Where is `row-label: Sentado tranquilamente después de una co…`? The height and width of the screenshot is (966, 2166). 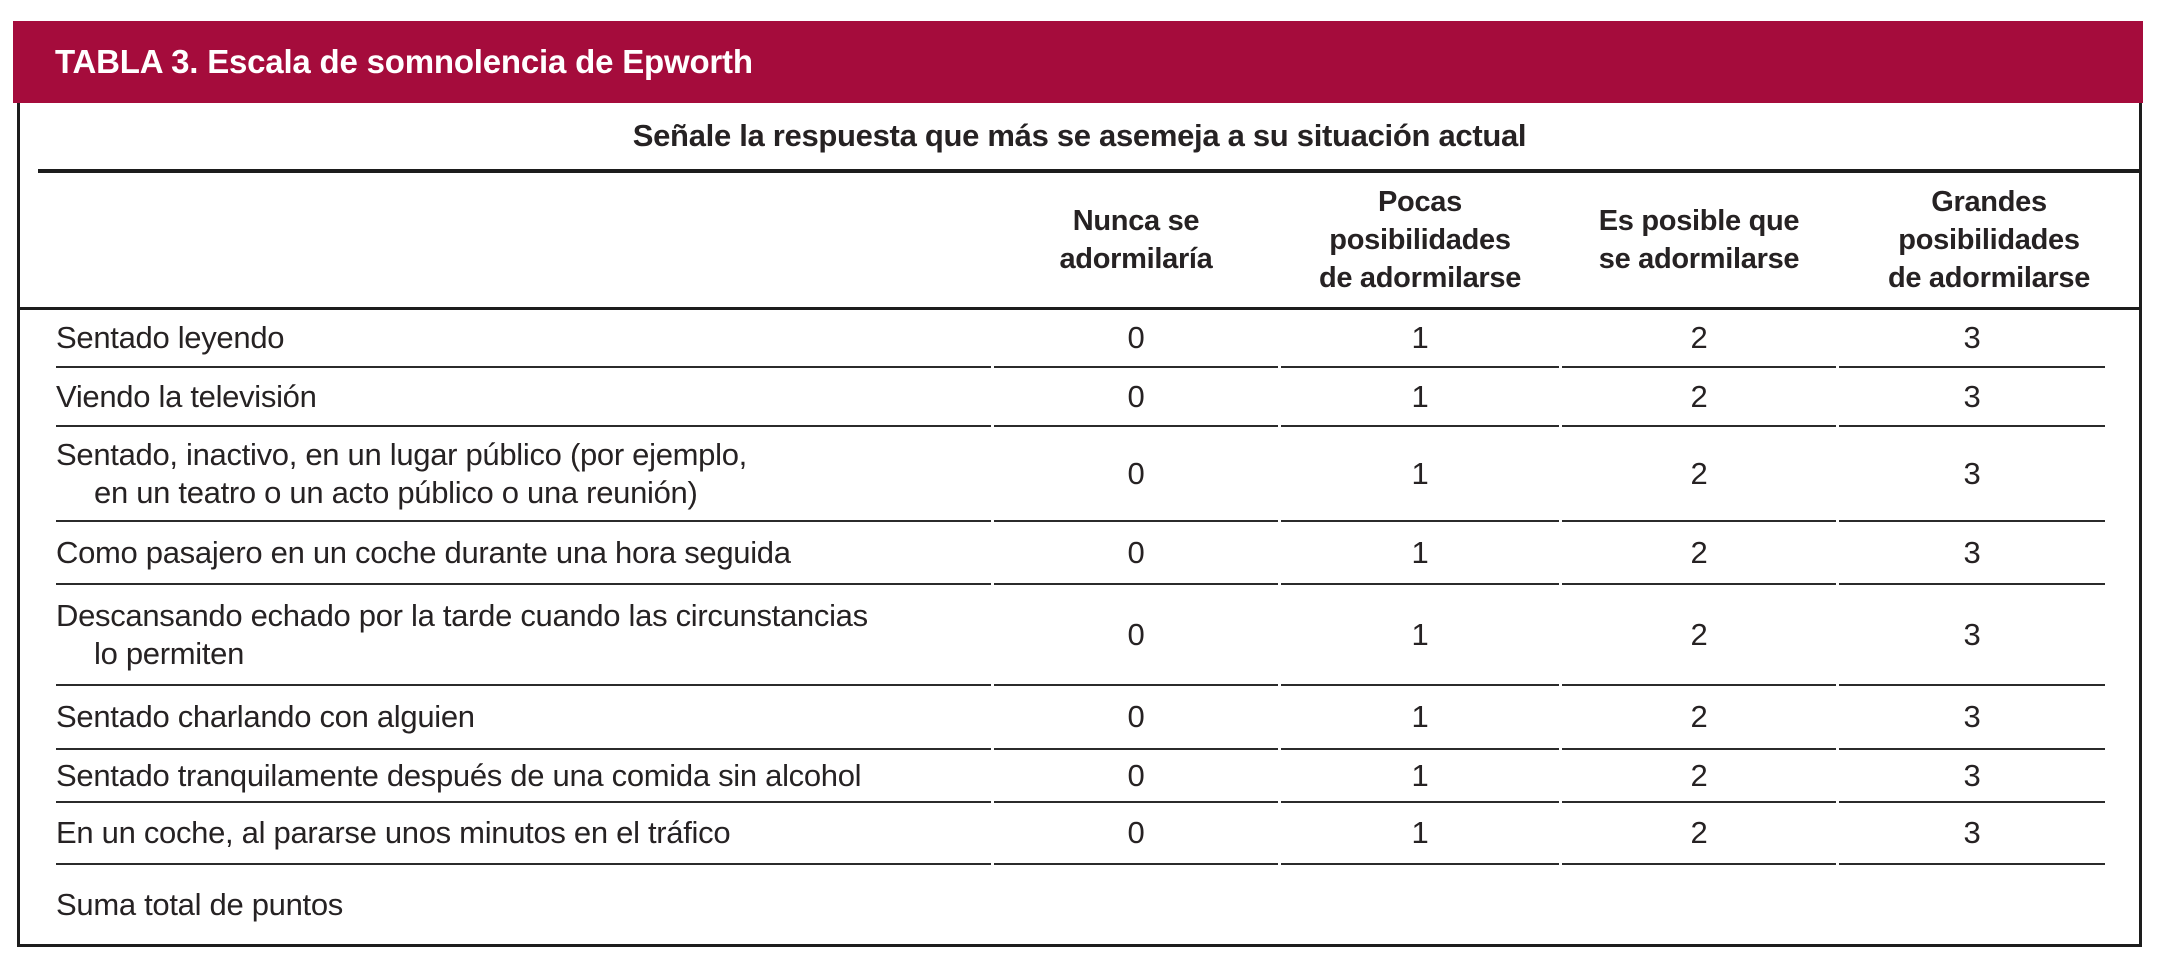
row-label: Sentado tranquilamente después de una co… is located at coordinates (459, 775).